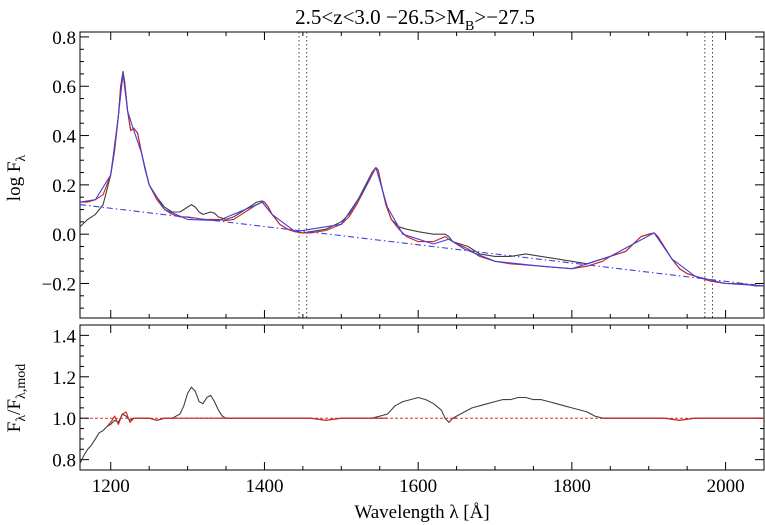  Describe the element at coordinates (572, 486) in the screenshot. I see `x-tick-label: 1800` at that location.